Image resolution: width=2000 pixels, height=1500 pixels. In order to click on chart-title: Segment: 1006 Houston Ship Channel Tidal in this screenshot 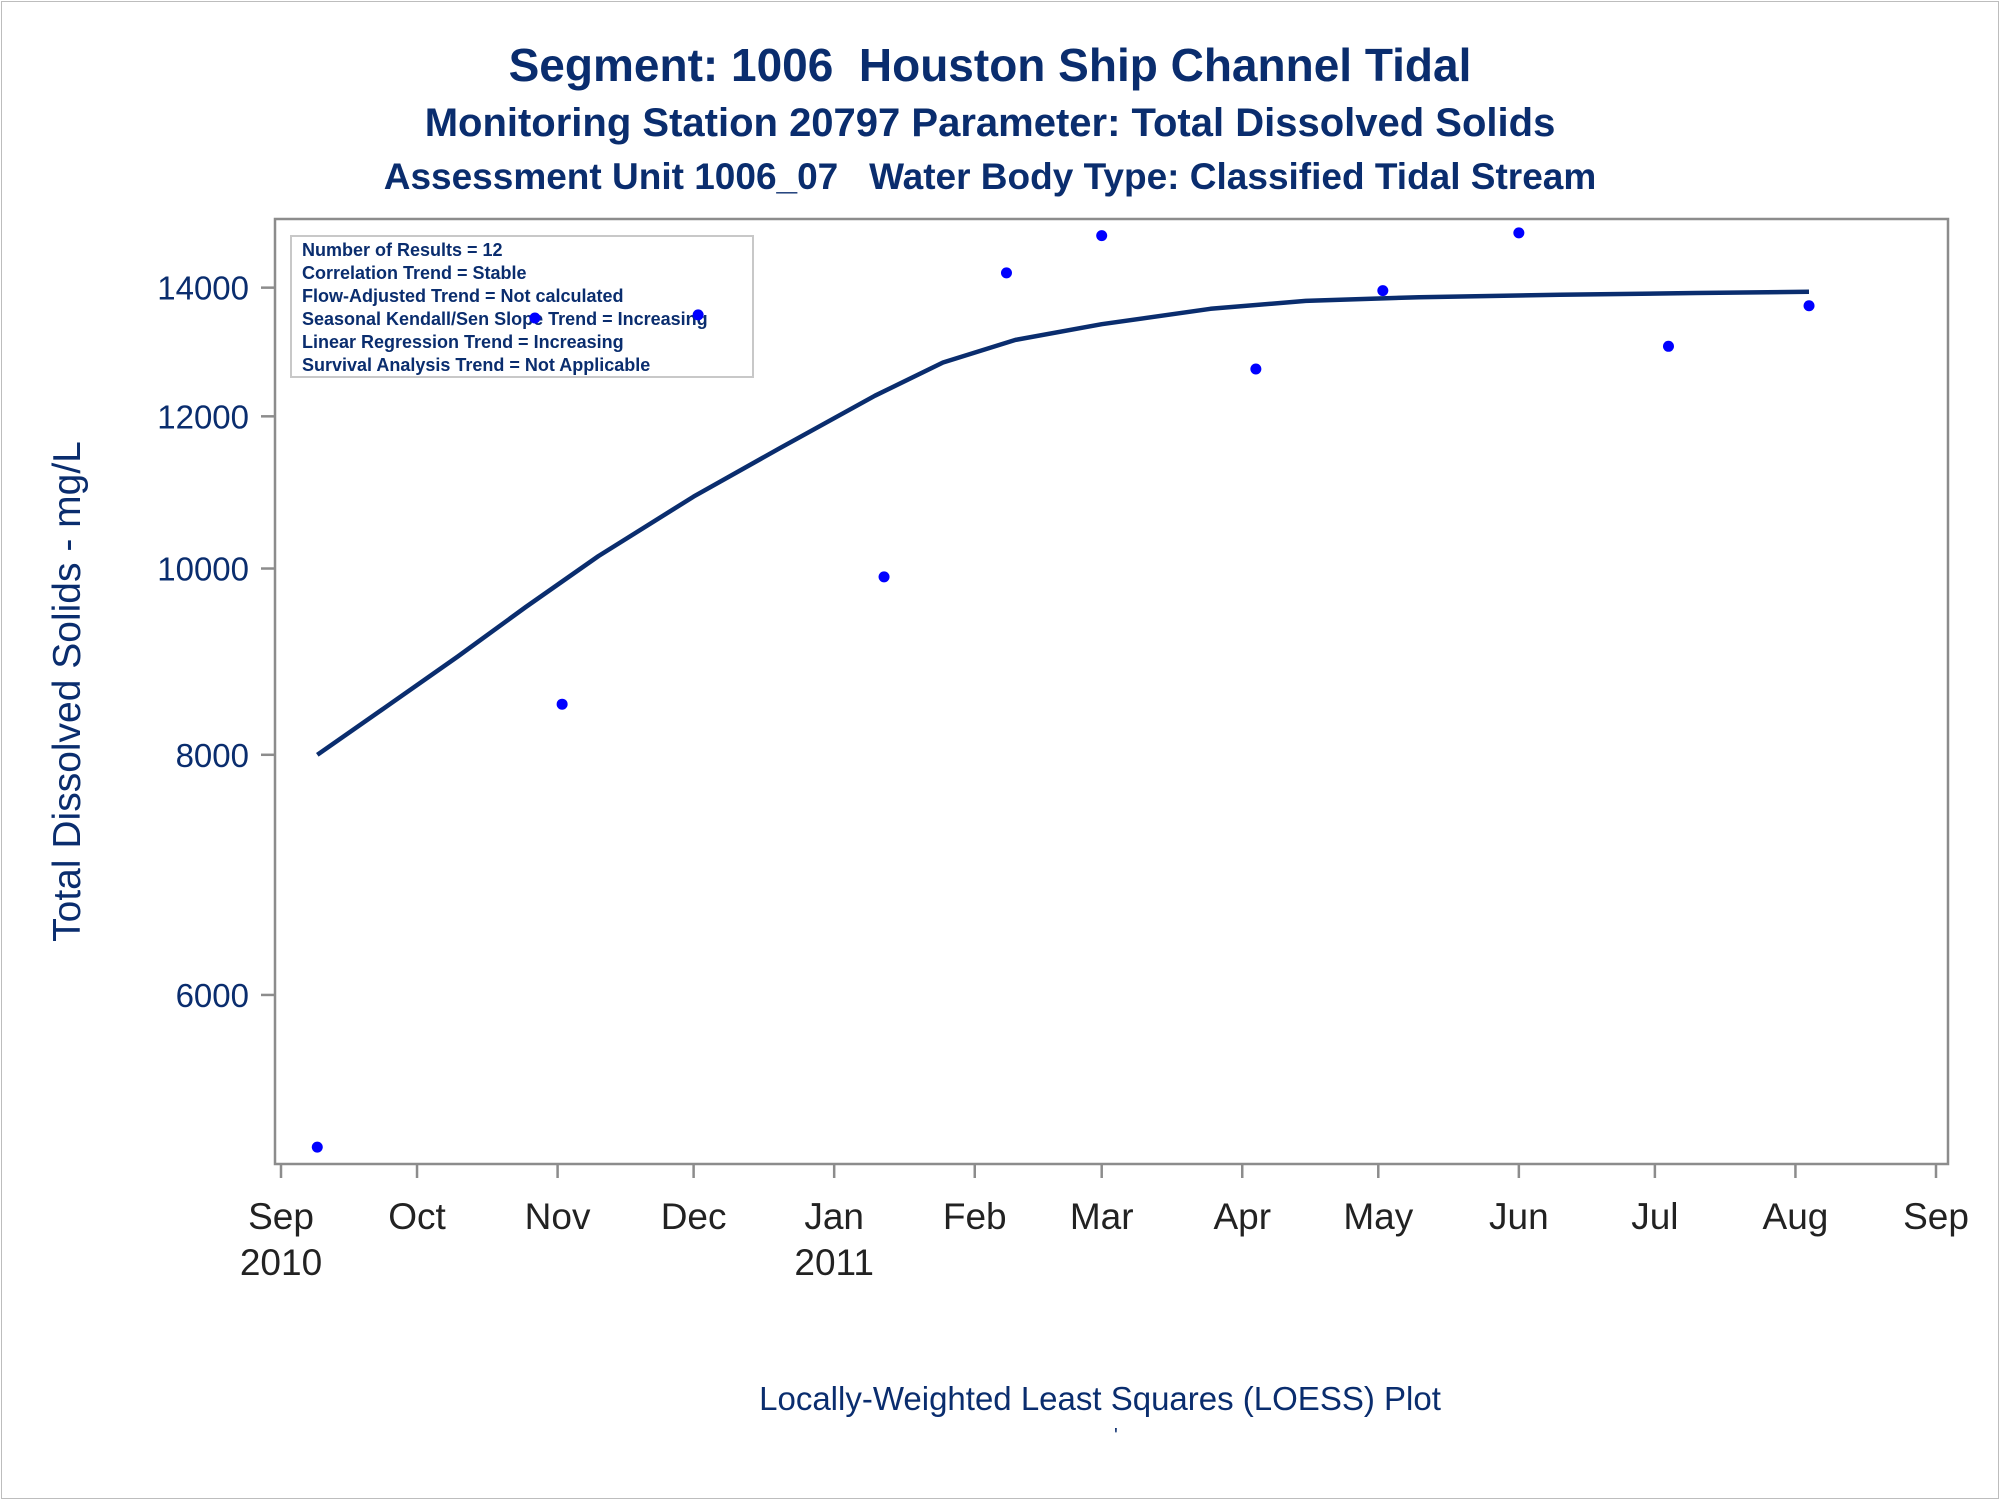, I will do `click(990, 65)`.